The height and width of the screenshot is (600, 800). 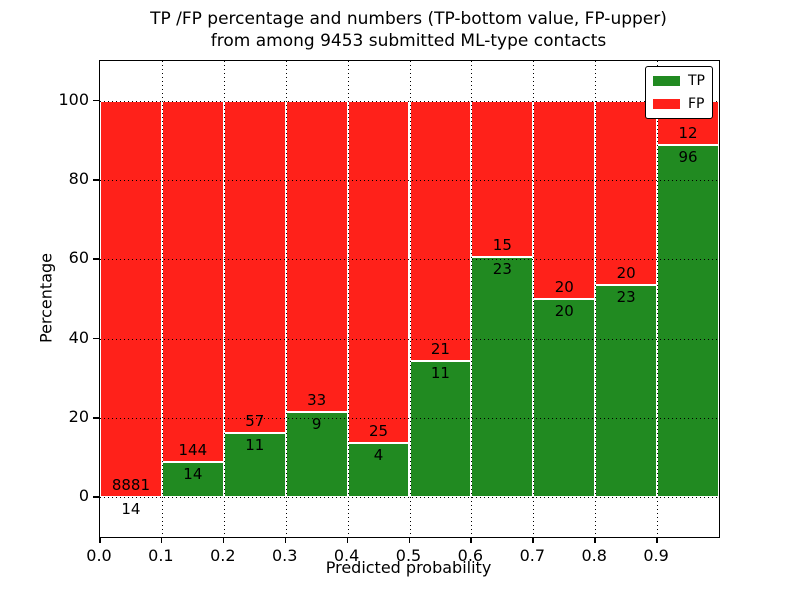 I want to click on y-tick-label: 80, so click(x=78, y=178).